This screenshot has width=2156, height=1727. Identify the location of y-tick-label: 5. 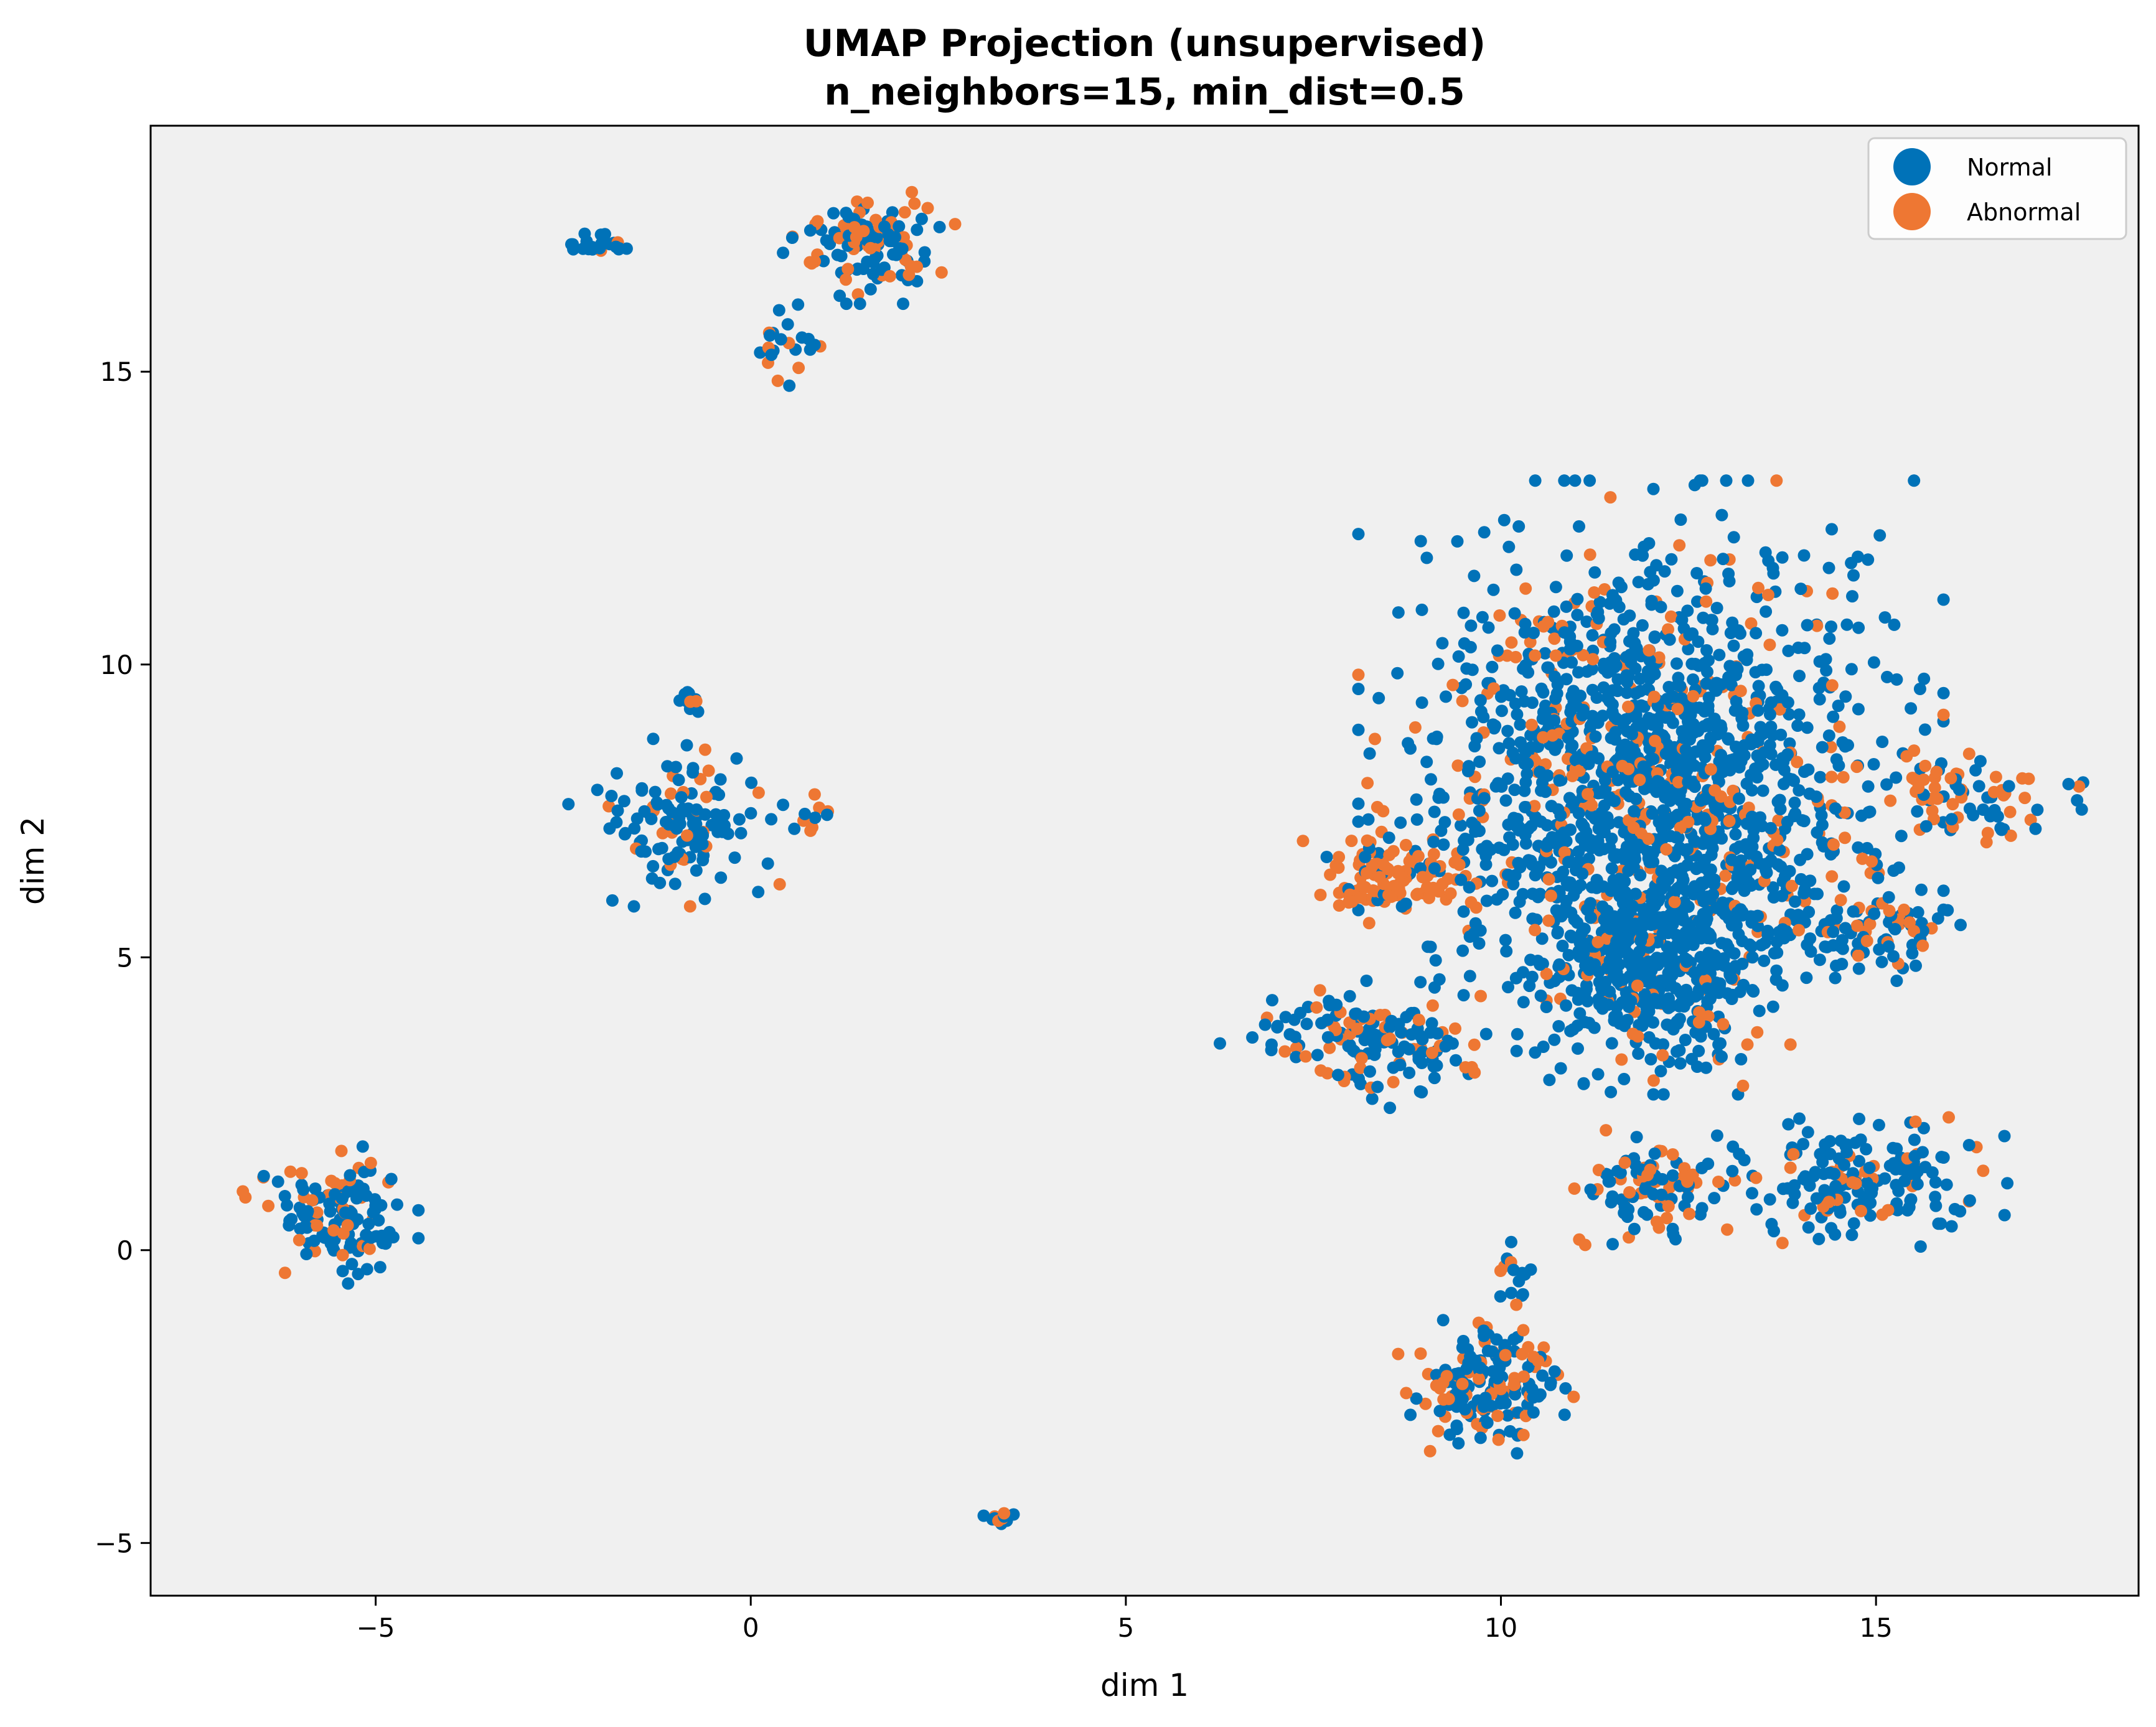
(125, 957).